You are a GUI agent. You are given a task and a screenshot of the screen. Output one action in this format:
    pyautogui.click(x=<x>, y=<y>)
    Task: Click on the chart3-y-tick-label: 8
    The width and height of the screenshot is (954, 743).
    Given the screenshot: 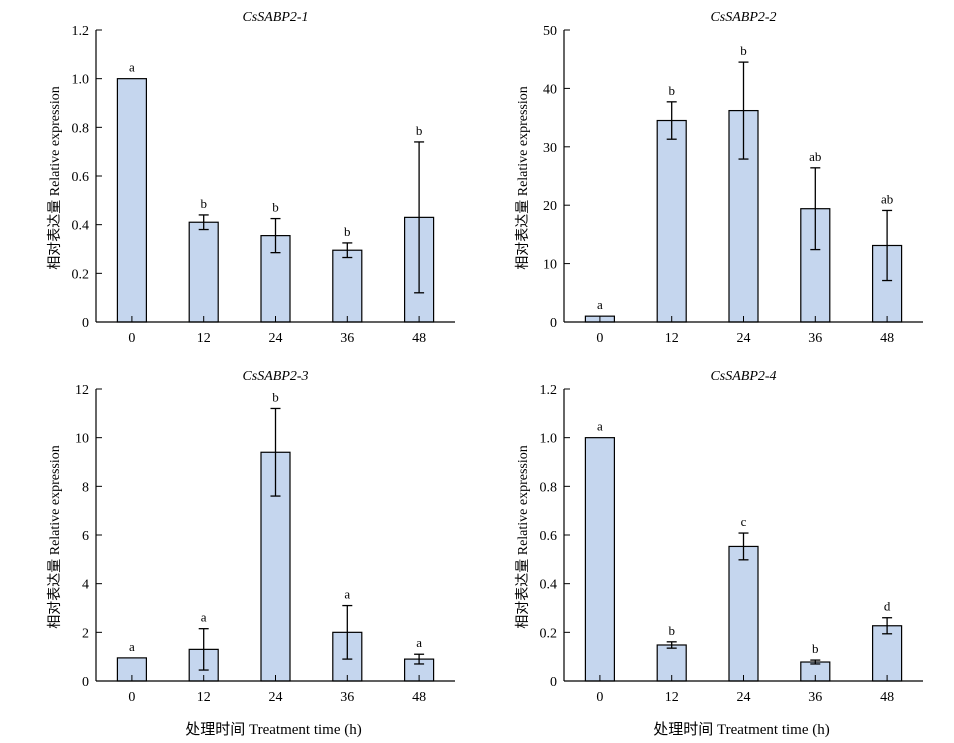 What is the action you would take?
    pyautogui.click(x=85, y=487)
    